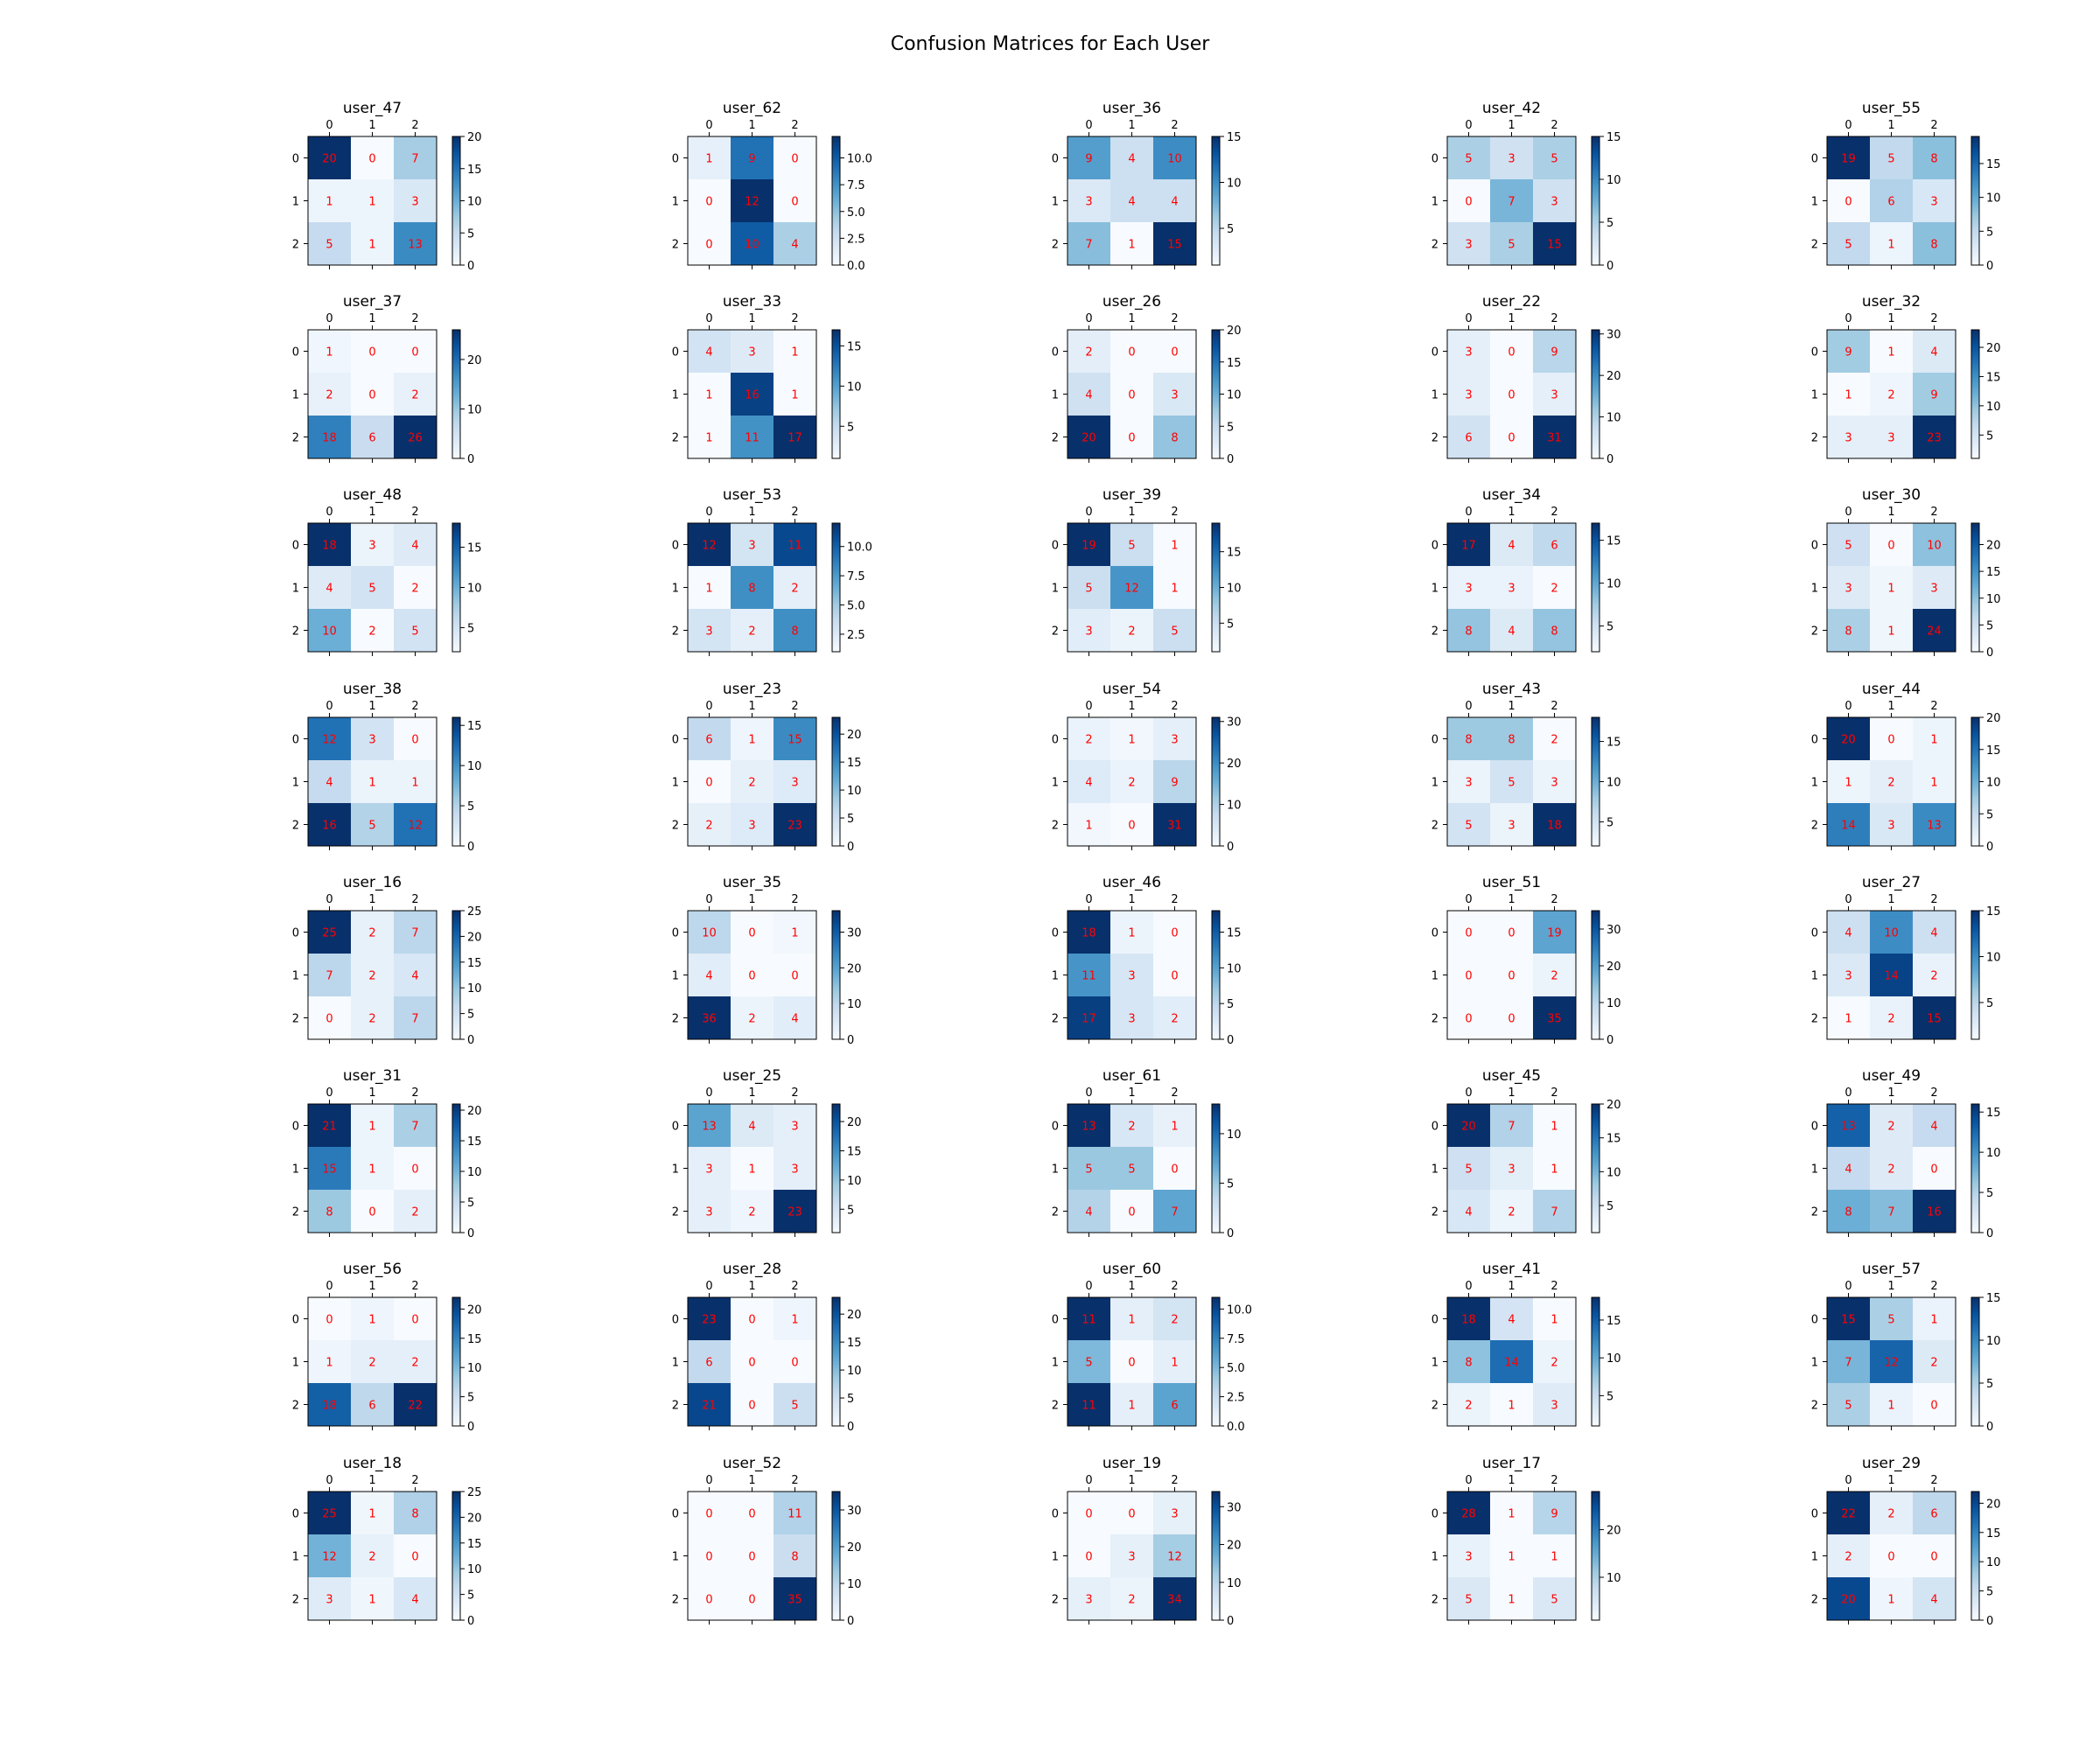 Image resolution: width=2100 pixels, height=1754 pixels. What do you see at coordinates (1848, 1320) in the screenshot?
I see `cell-value-label: 15` at bounding box center [1848, 1320].